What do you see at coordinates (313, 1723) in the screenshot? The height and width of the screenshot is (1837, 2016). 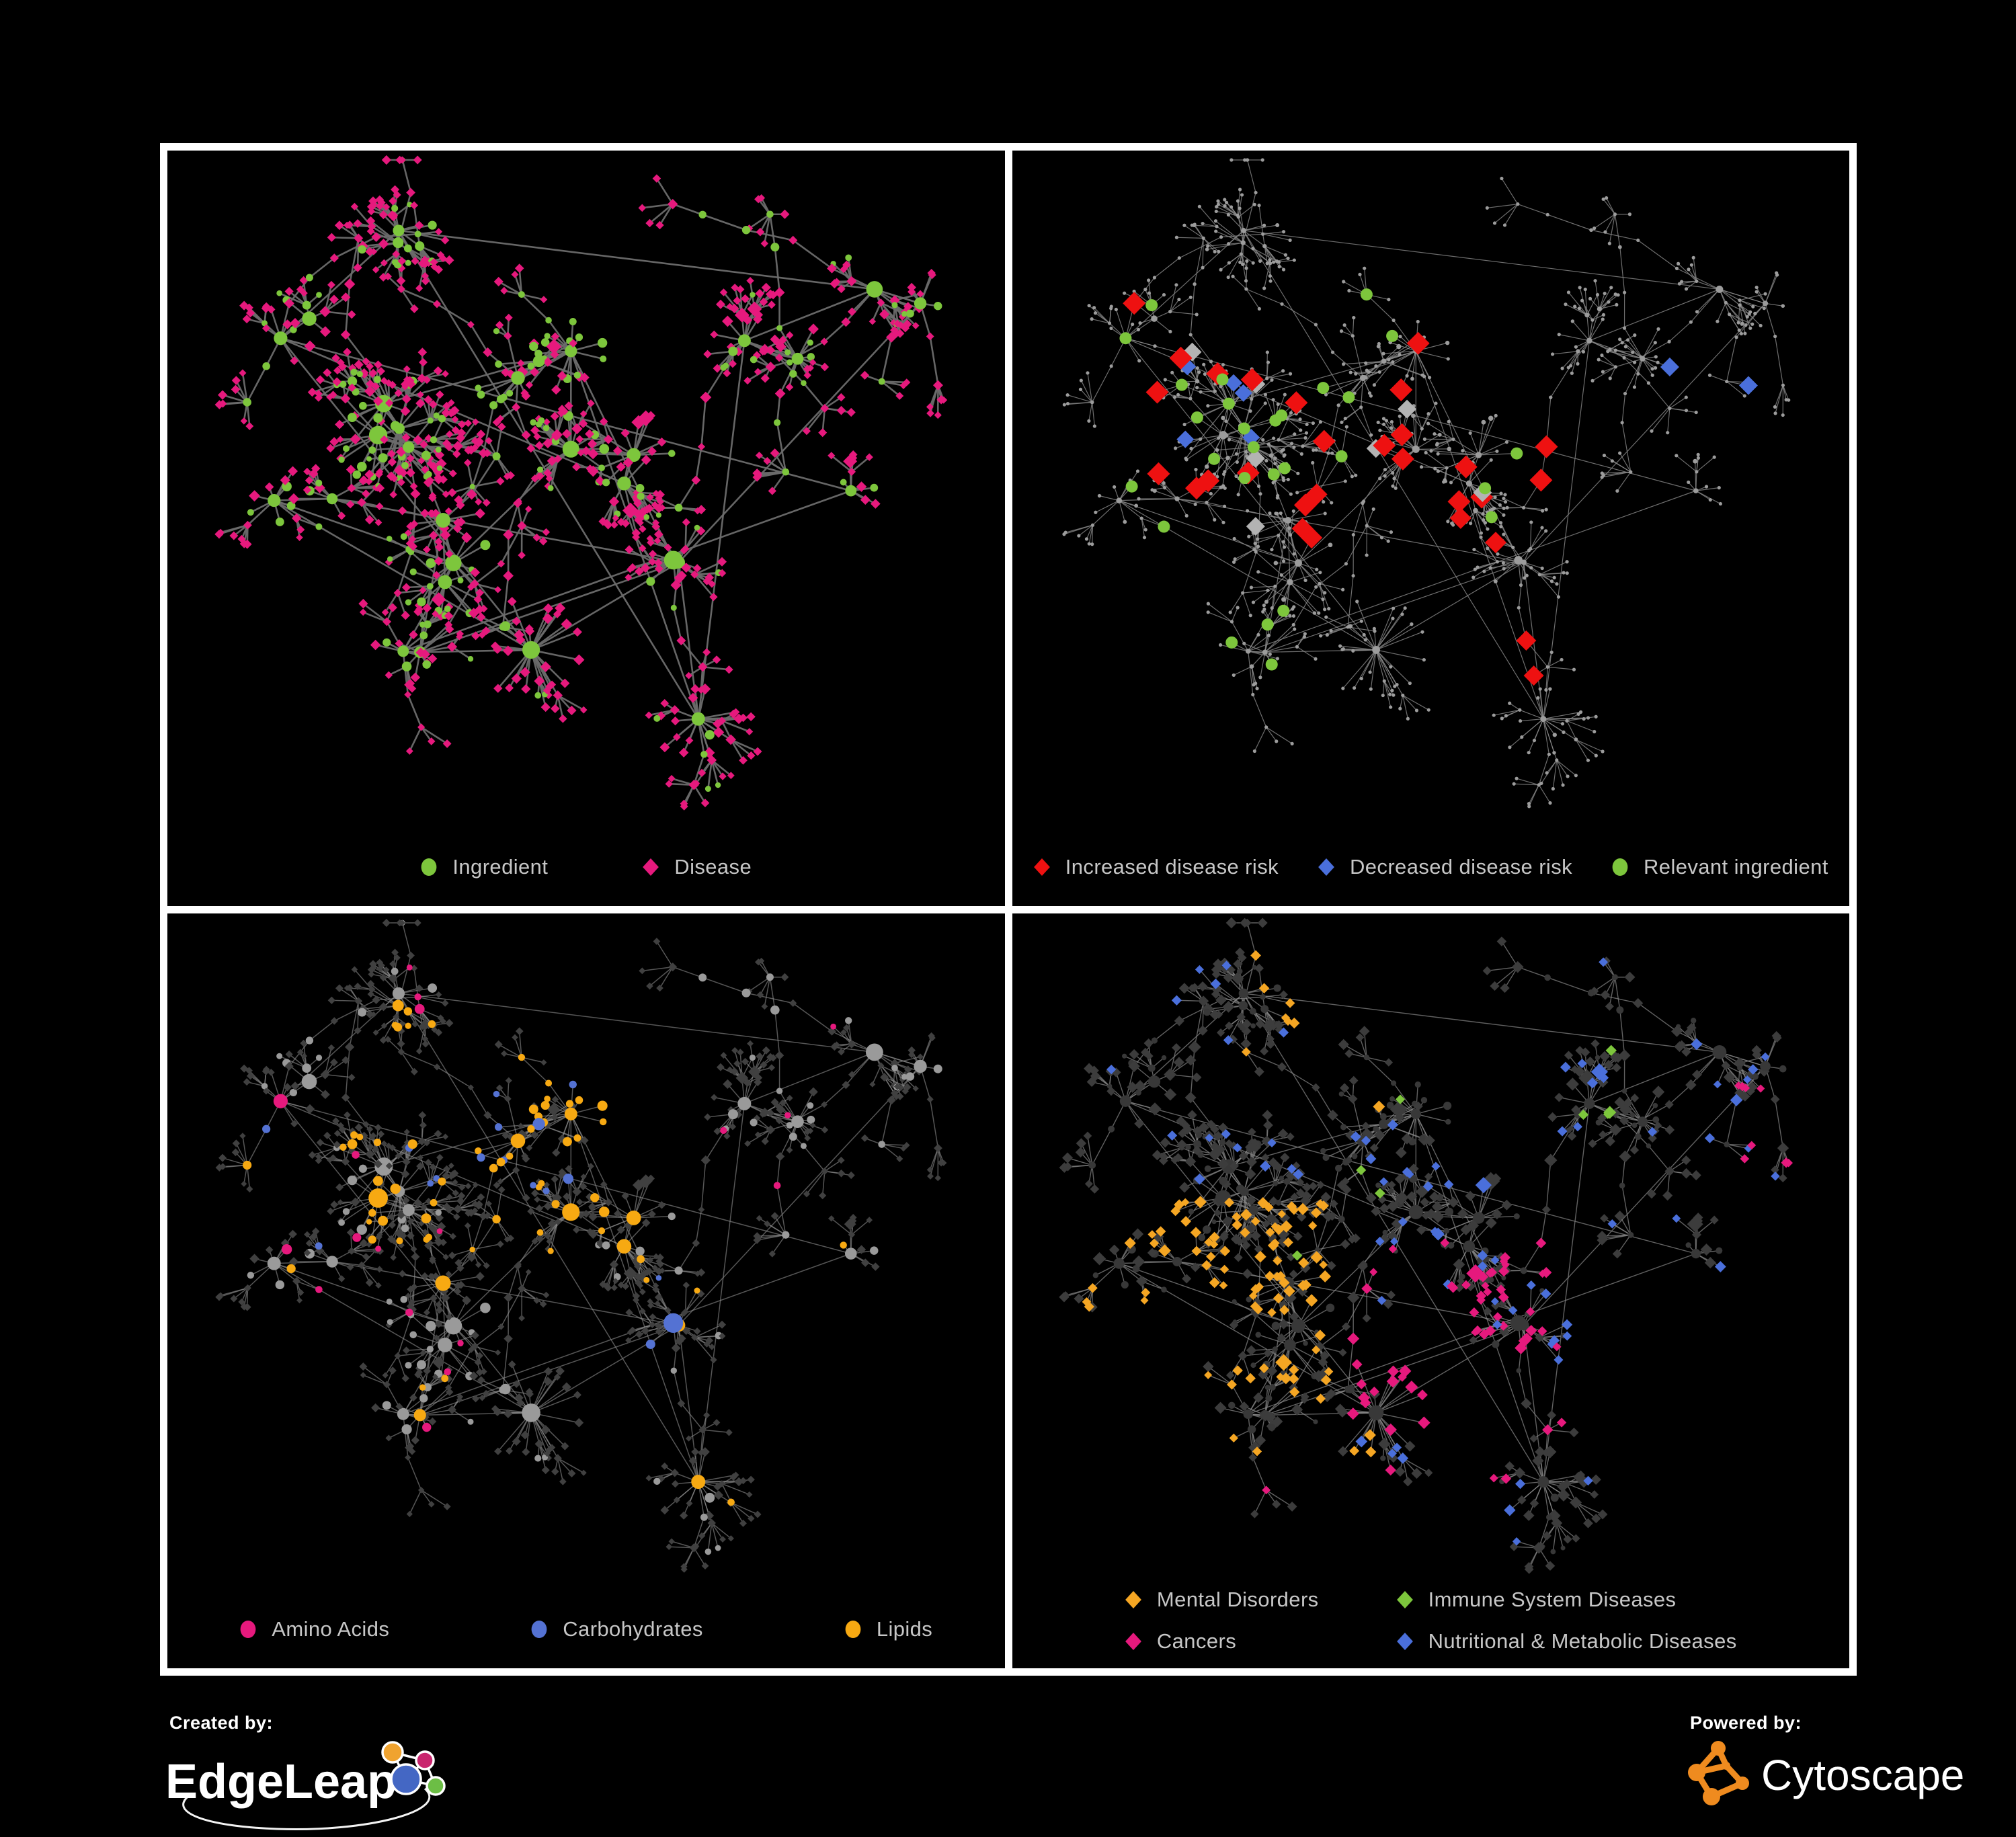 I see `created-by-label: Created by:` at bounding box center [313, 1723].